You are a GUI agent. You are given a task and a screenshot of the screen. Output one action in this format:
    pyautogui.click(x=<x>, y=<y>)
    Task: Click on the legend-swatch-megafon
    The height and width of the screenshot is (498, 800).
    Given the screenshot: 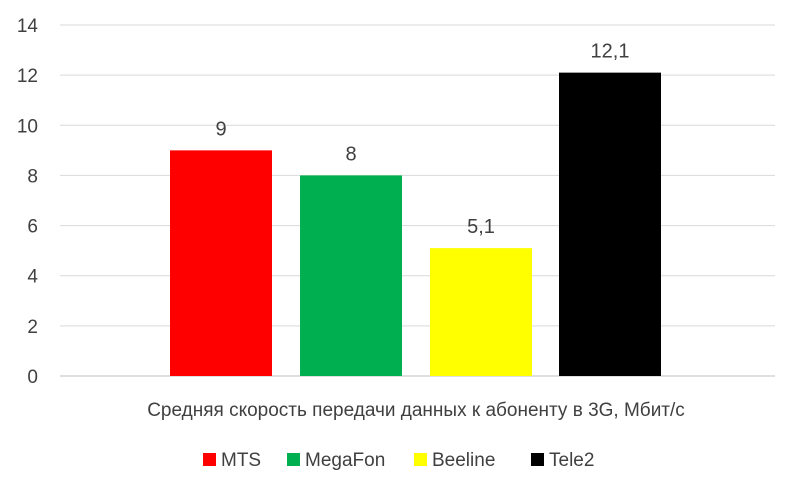 What is the action you would take?
    pyautogui.click(x=293, y=459)
    